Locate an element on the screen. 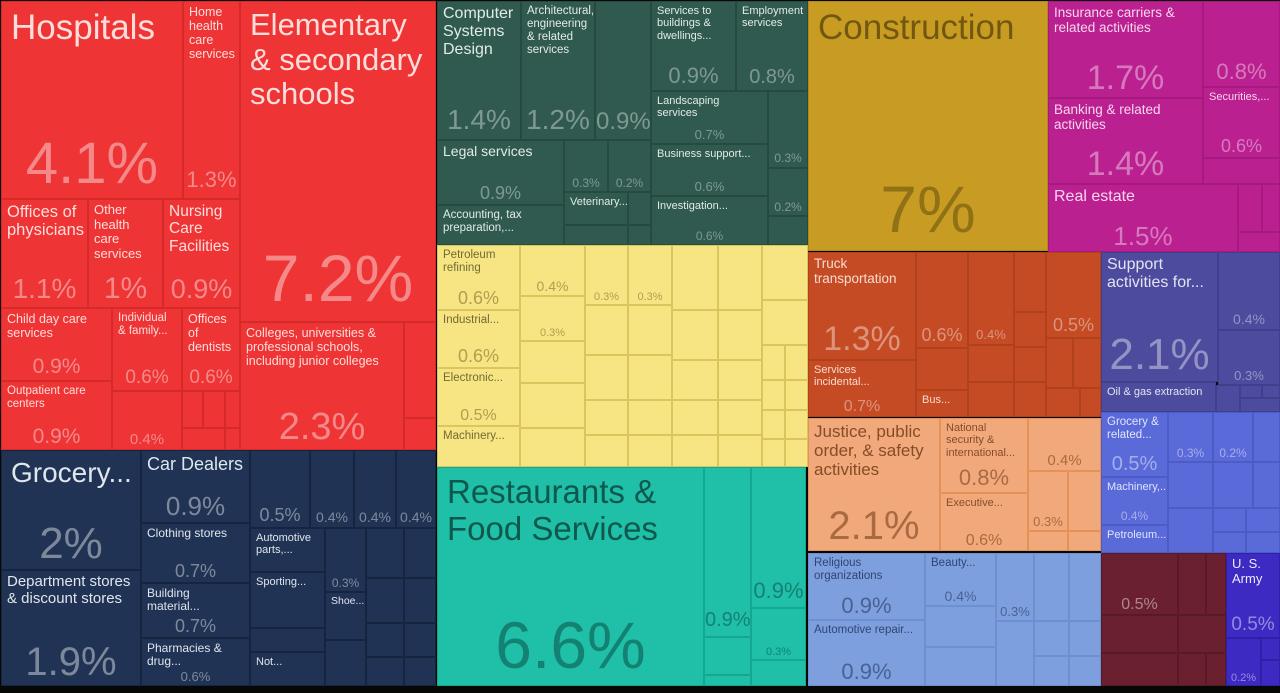  tile-clothing-stores: Clothing stores 0.7% is located at coordinates (195, 553).